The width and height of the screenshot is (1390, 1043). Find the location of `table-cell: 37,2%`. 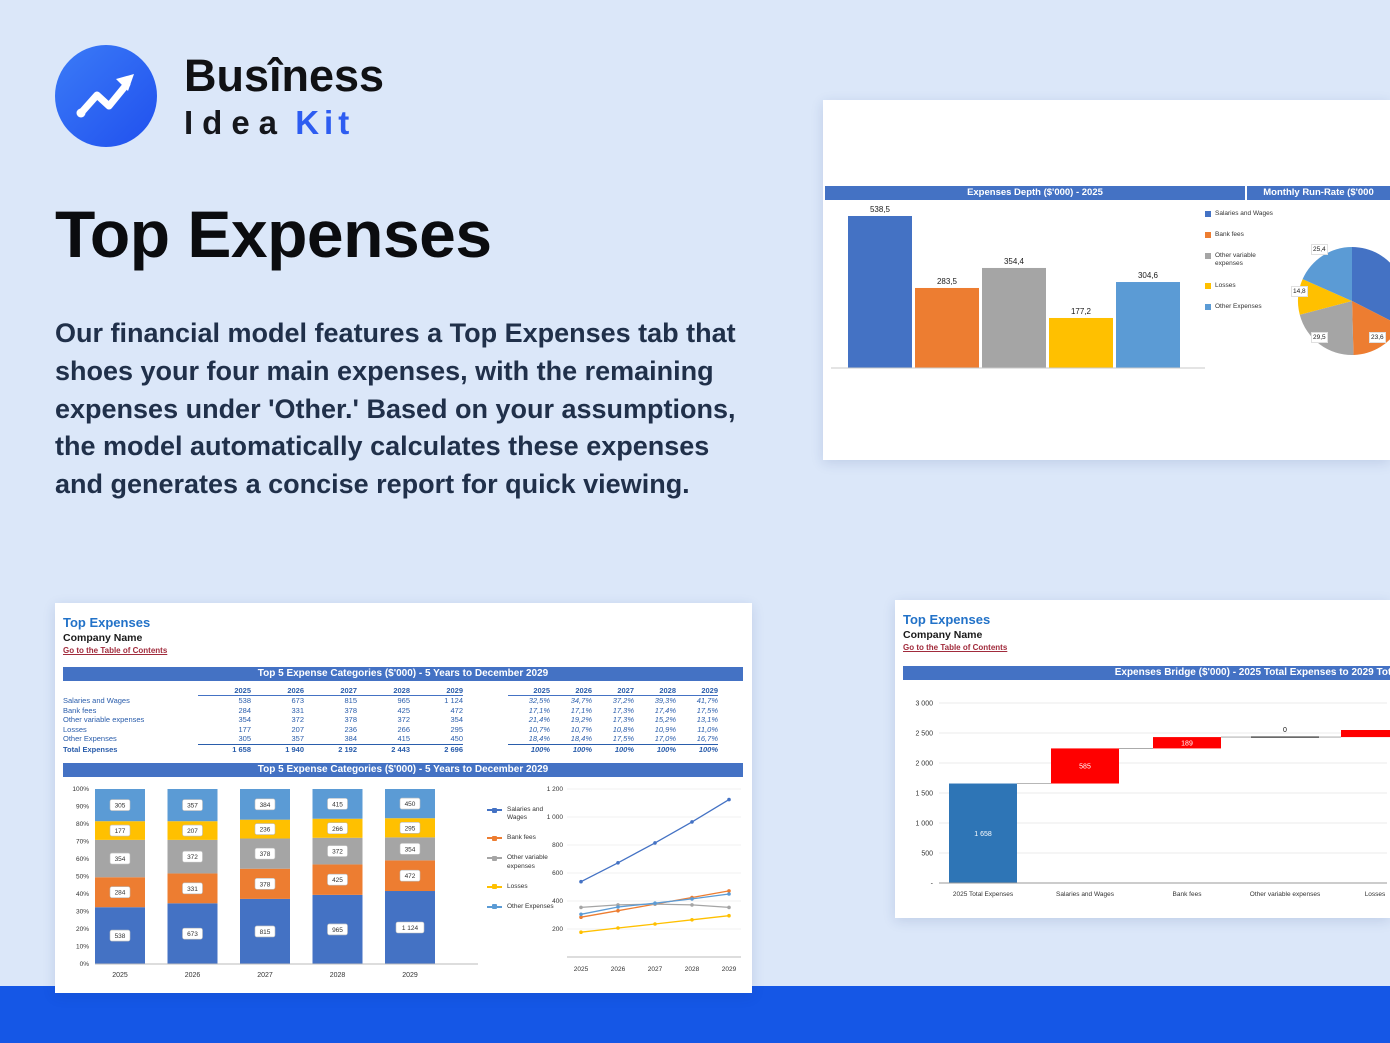

table-cell: 37,2% is located at coordinates (623, 701).